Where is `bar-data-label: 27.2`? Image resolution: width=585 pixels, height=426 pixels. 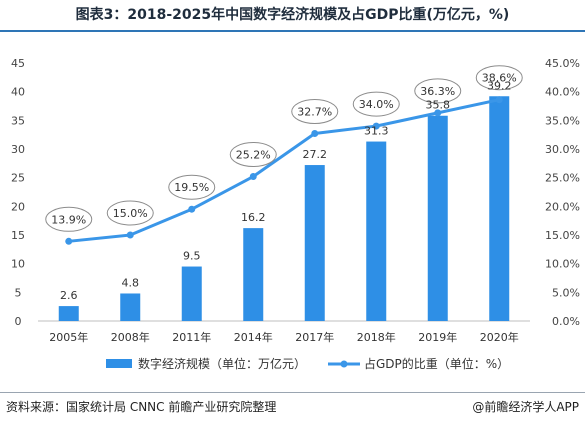 bar-data-label: 27.2 is located at coordinates (315, 154).